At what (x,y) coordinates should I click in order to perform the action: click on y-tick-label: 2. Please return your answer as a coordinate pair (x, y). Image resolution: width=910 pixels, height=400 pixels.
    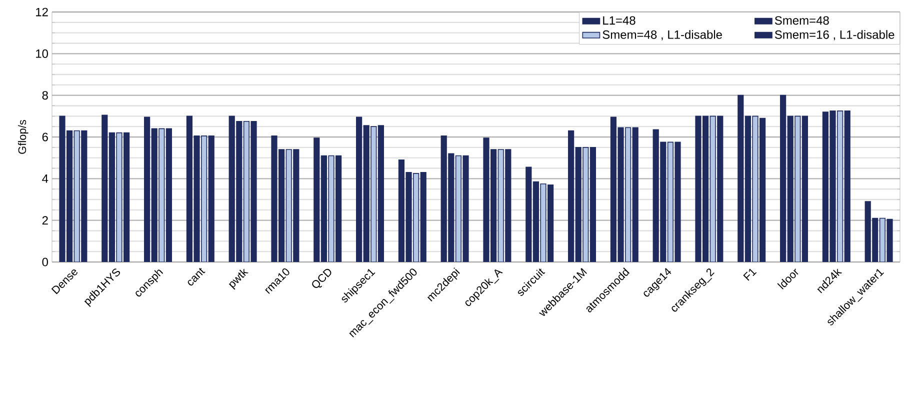
    Looking at the image, I should click on (45, 220).